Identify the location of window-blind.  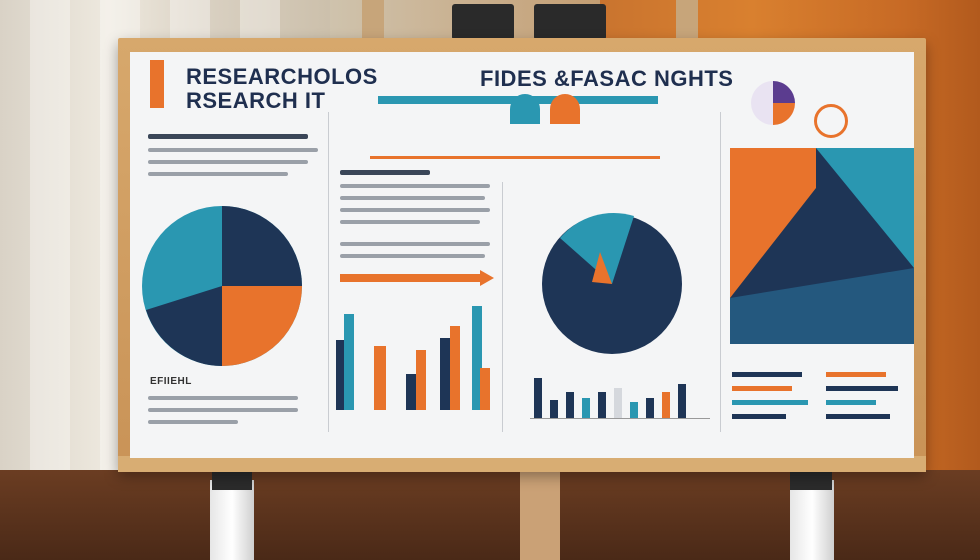
(50, 235).